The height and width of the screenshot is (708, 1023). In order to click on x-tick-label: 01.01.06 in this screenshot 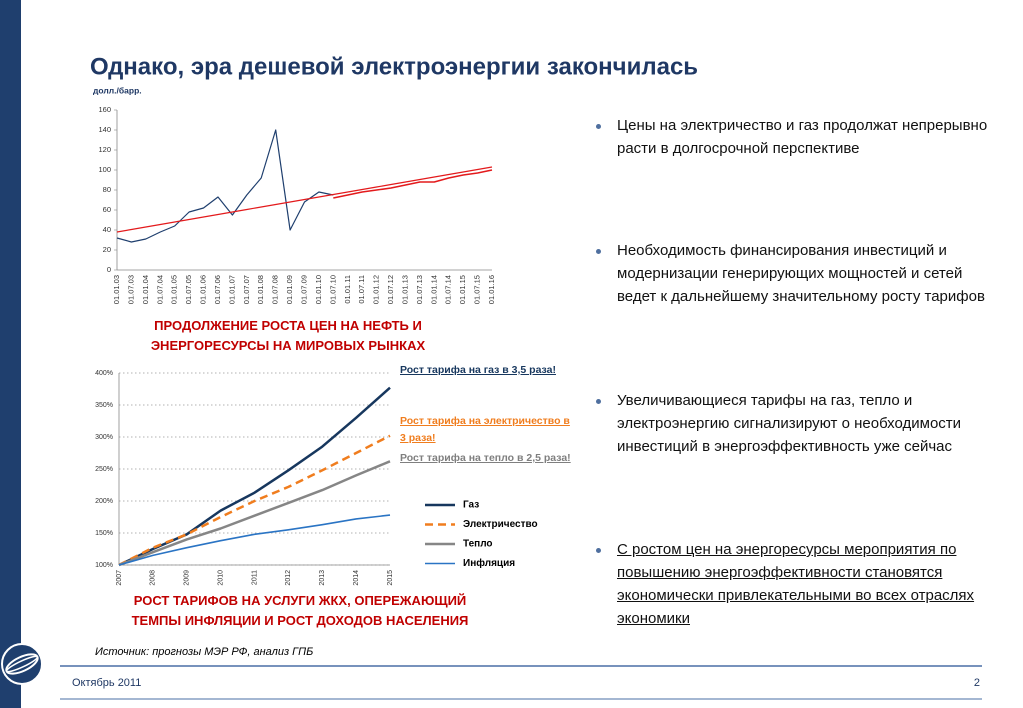, I will do `click(203, 289)`.